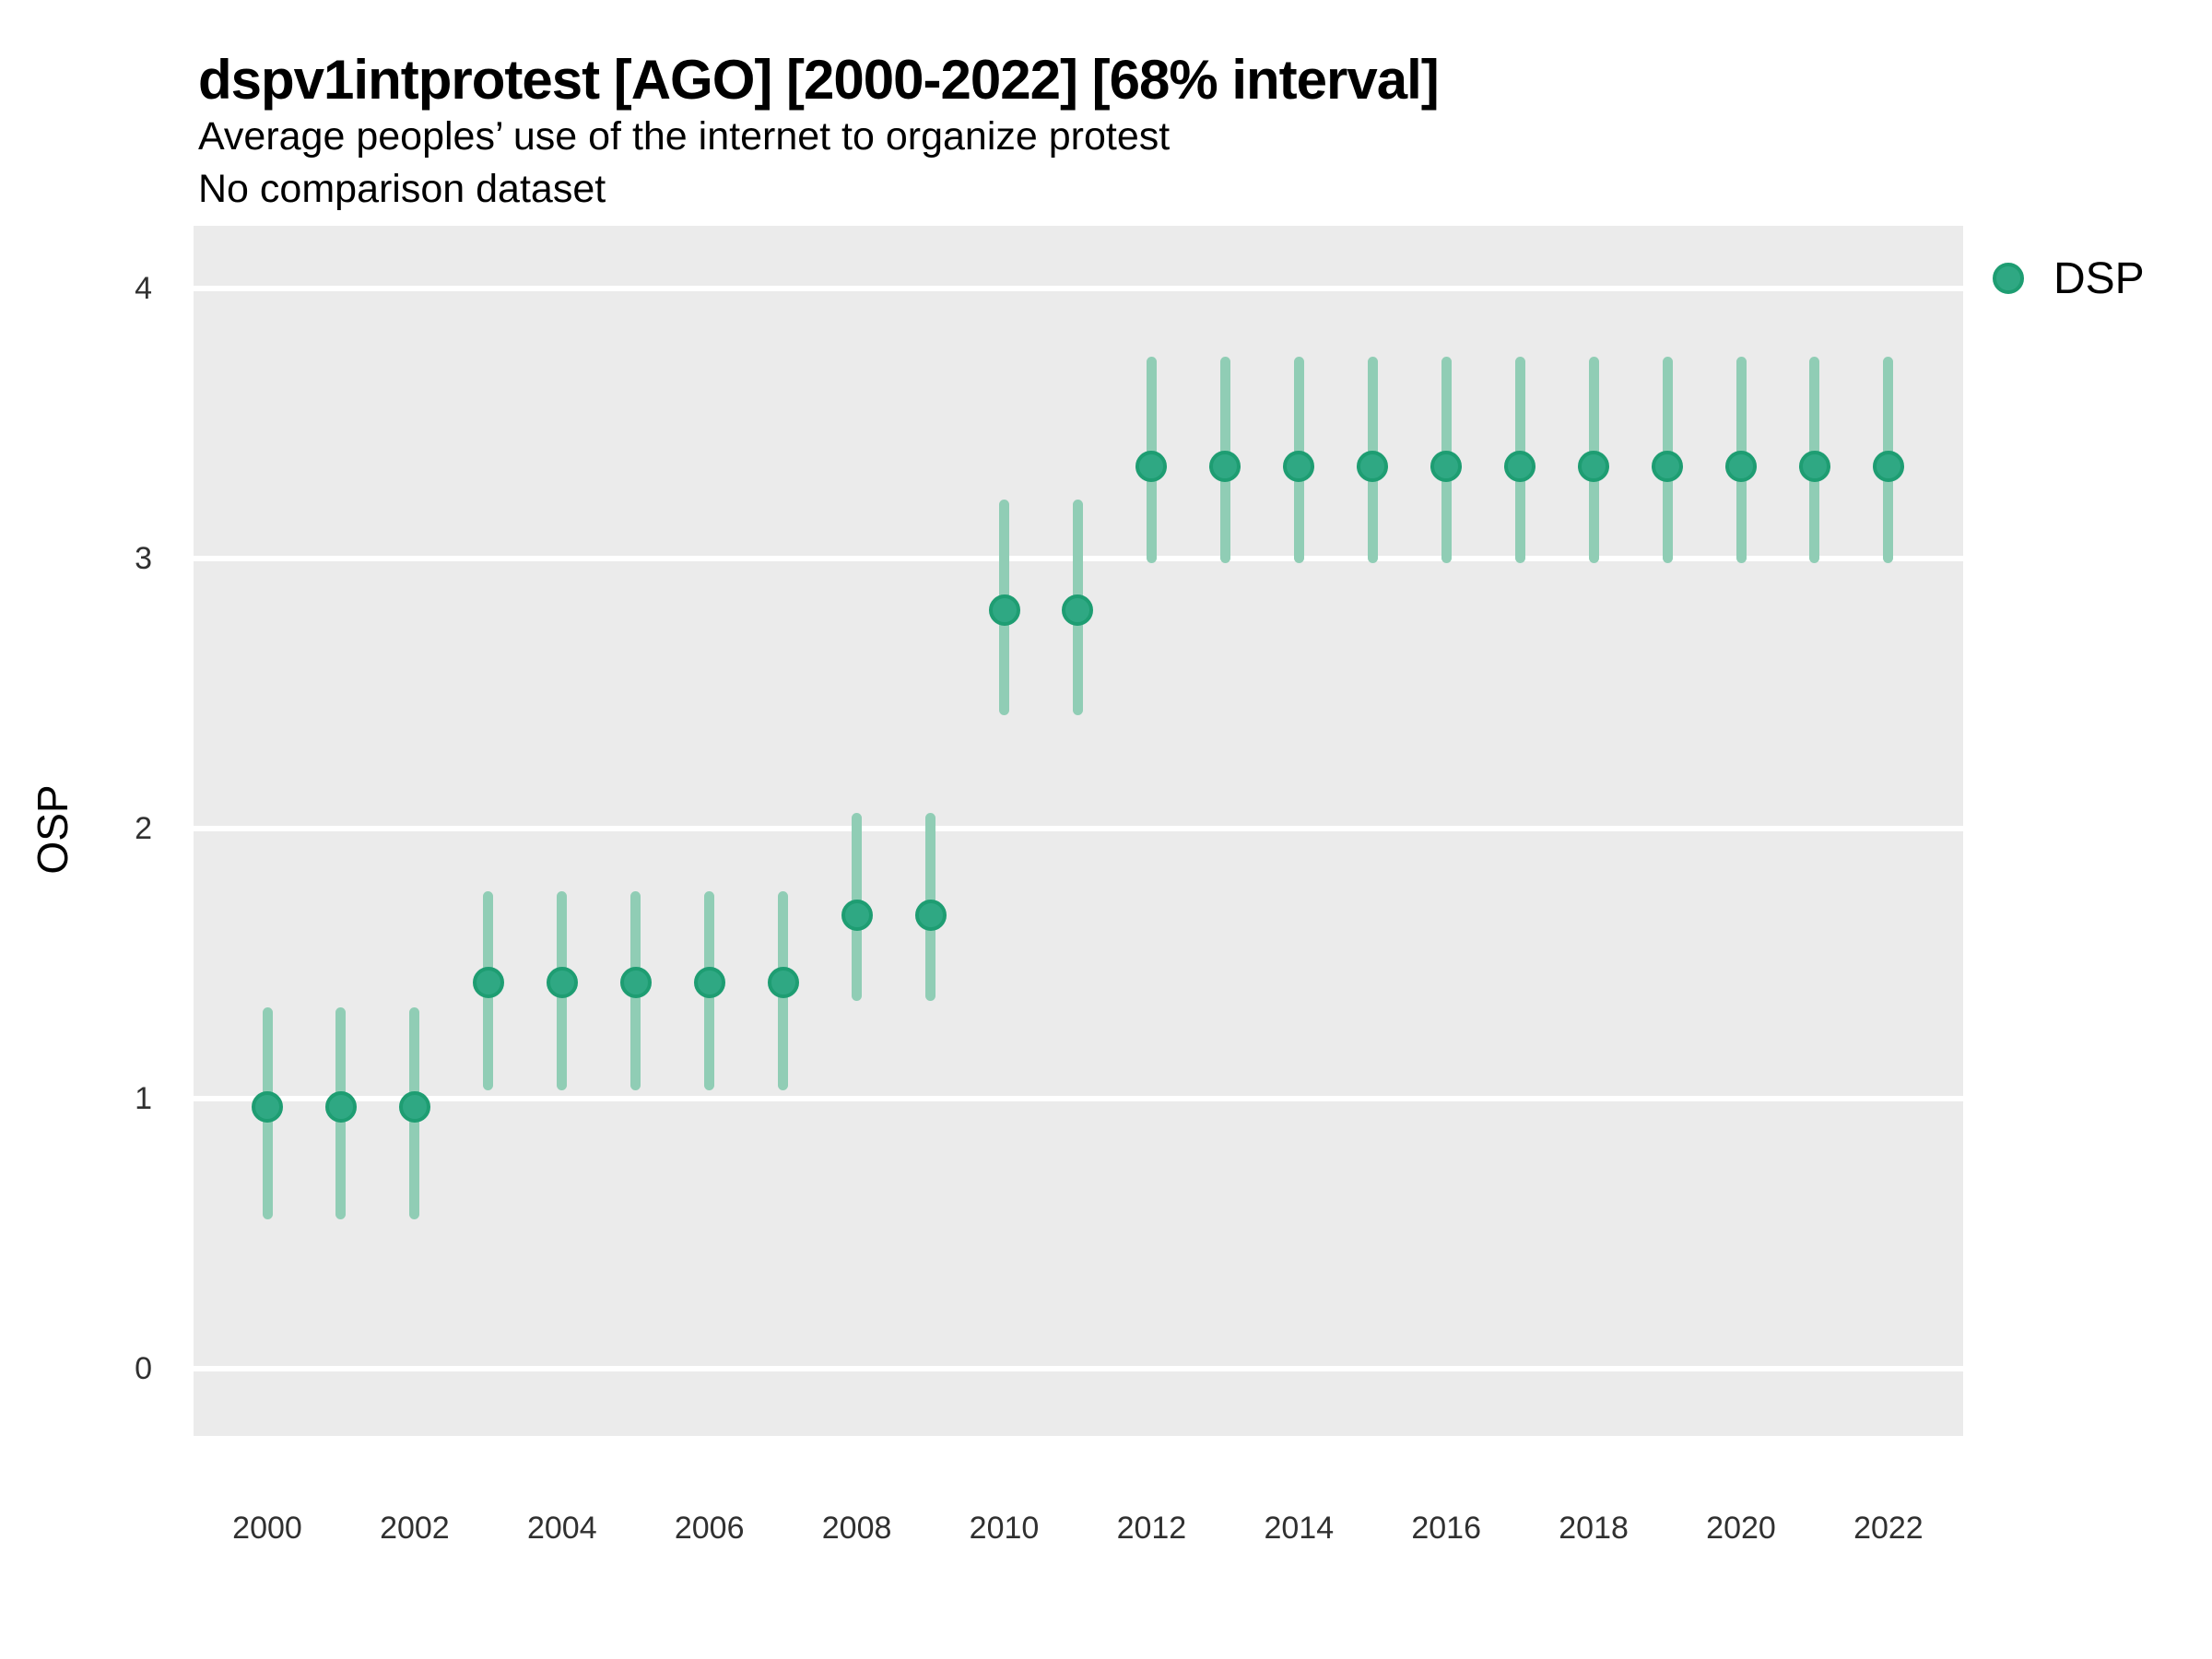 The height and width of the screenshot is (1659, 2212). Describe the element at coordinates (1446, 1528) in the screenshot. I see `x-tick-label-2016: 2016` at that location.